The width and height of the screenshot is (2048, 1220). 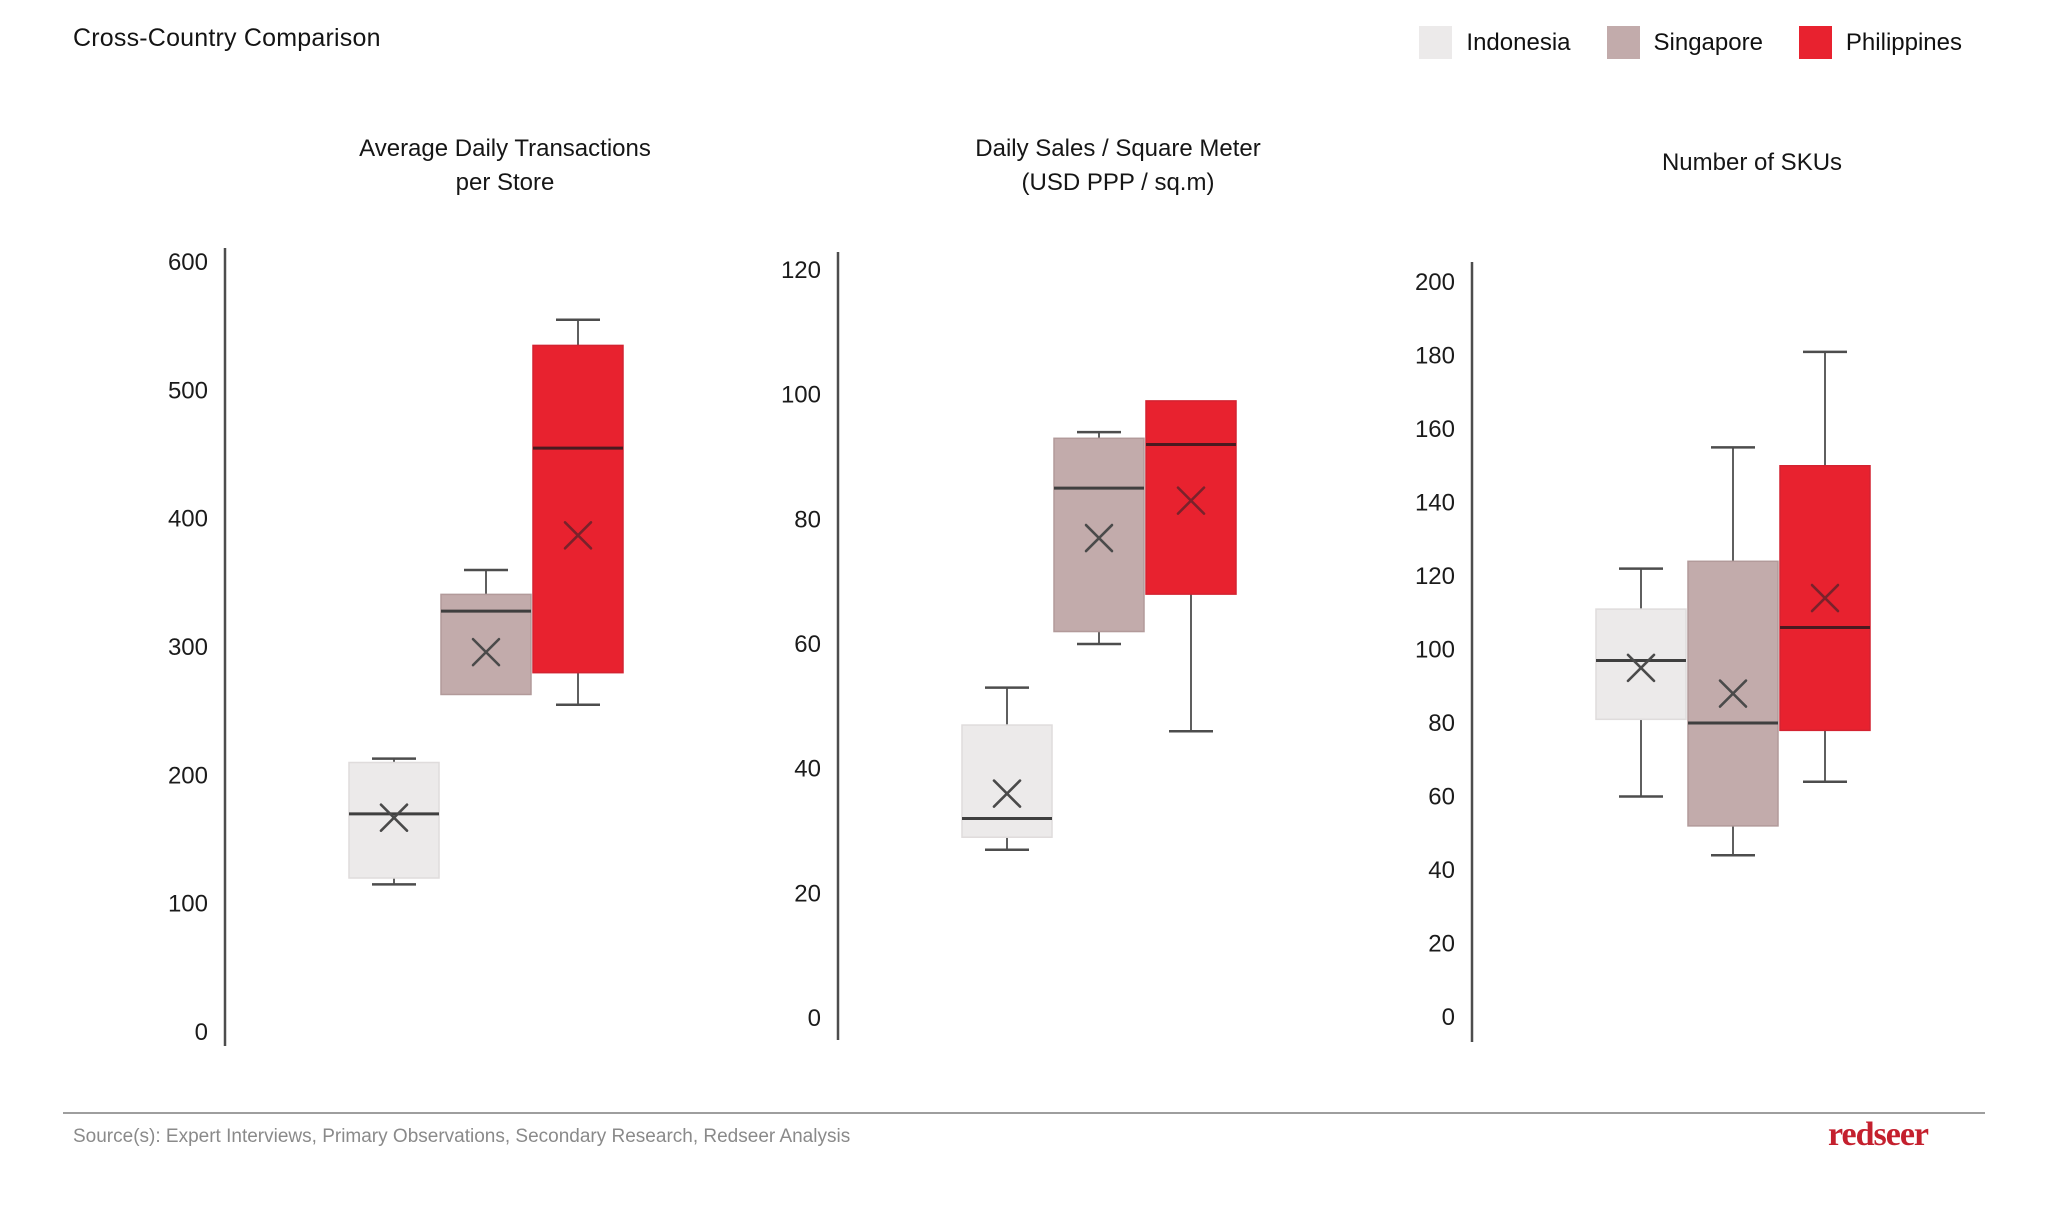 What do you see at coordinates (1518, 42) in the screenshot?
I see `legend-item-label: Indonesia` at bounding box center [1518, 42].